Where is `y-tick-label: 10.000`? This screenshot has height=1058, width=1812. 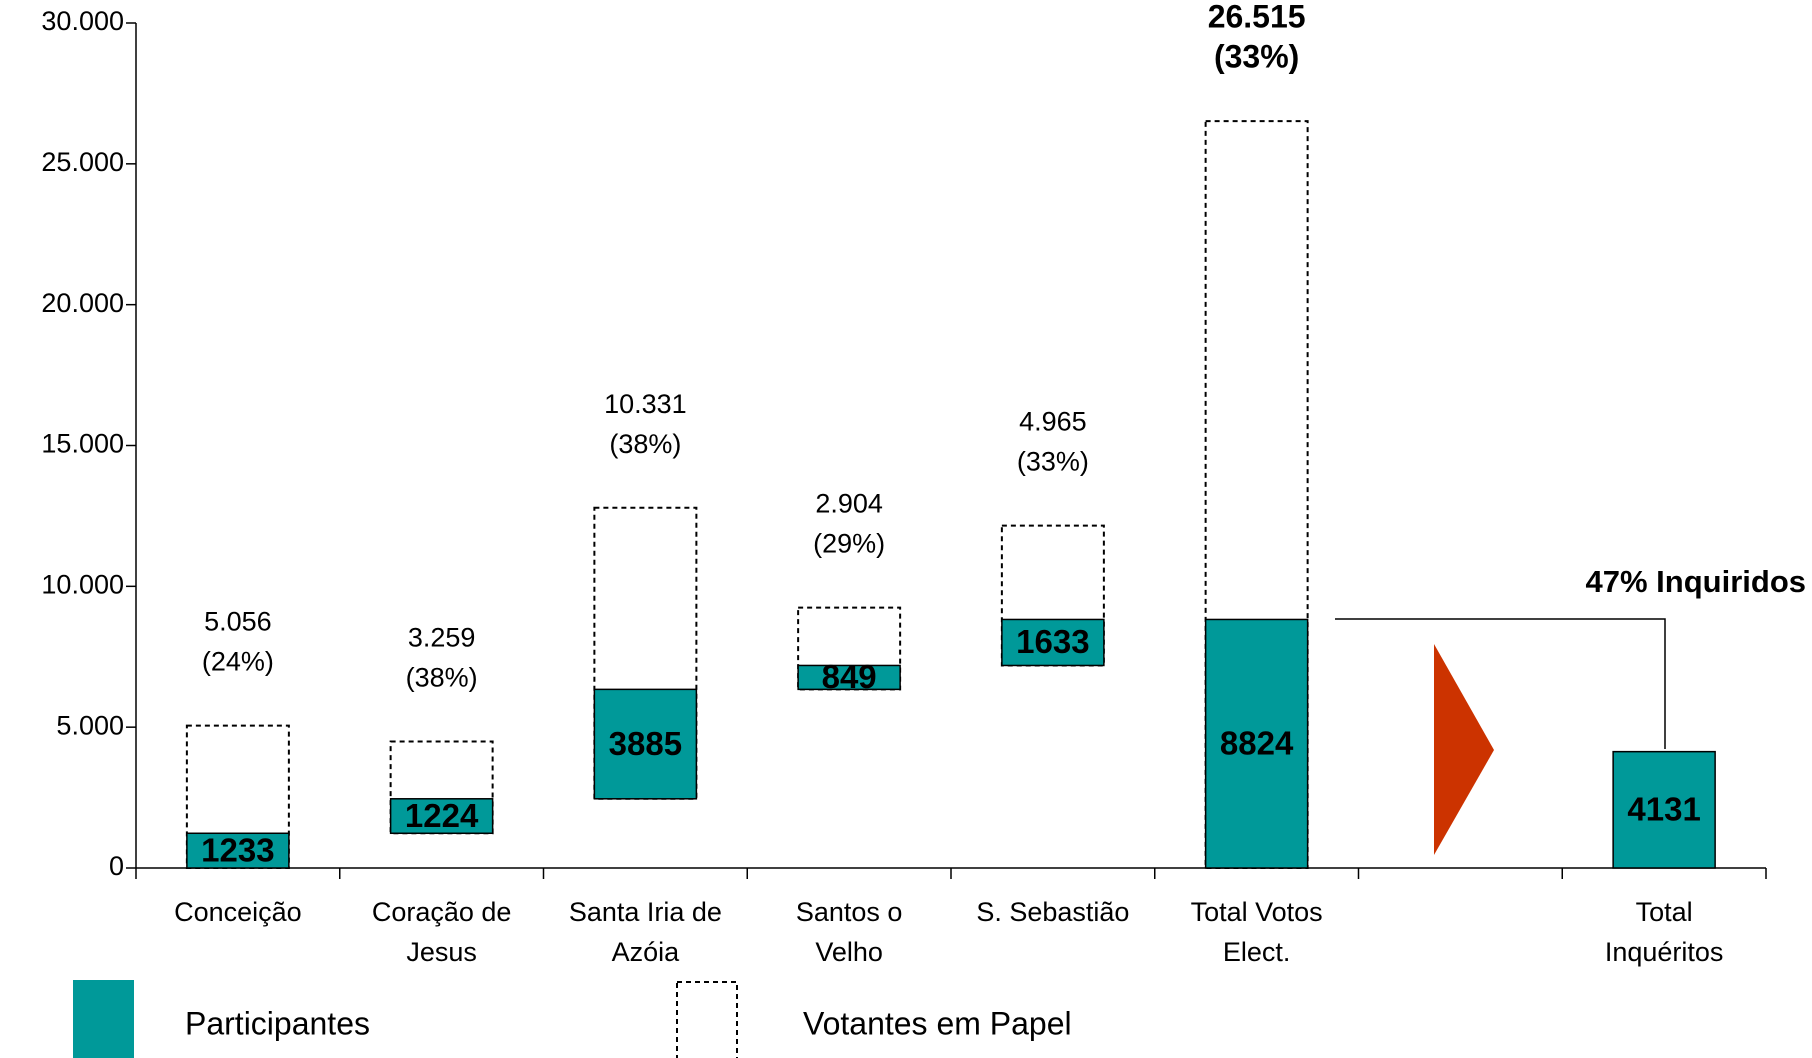
y-tick-label: 10.000 is located at coordinates (82, 584).